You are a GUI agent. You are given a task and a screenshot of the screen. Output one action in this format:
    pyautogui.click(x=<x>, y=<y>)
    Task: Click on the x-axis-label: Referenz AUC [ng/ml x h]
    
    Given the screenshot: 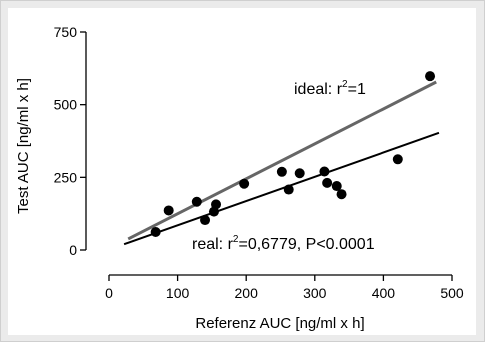 What is the action you would take?
    pyautogui.click(x=279, y=323)
    